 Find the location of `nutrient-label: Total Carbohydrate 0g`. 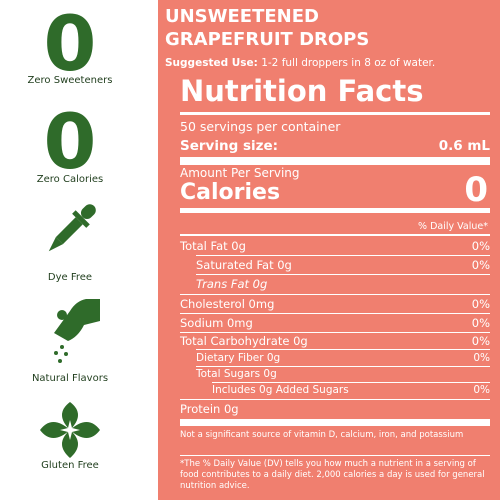

nutrient-label: Total Carbohydrate 0g is located at coordinates (244, 341).